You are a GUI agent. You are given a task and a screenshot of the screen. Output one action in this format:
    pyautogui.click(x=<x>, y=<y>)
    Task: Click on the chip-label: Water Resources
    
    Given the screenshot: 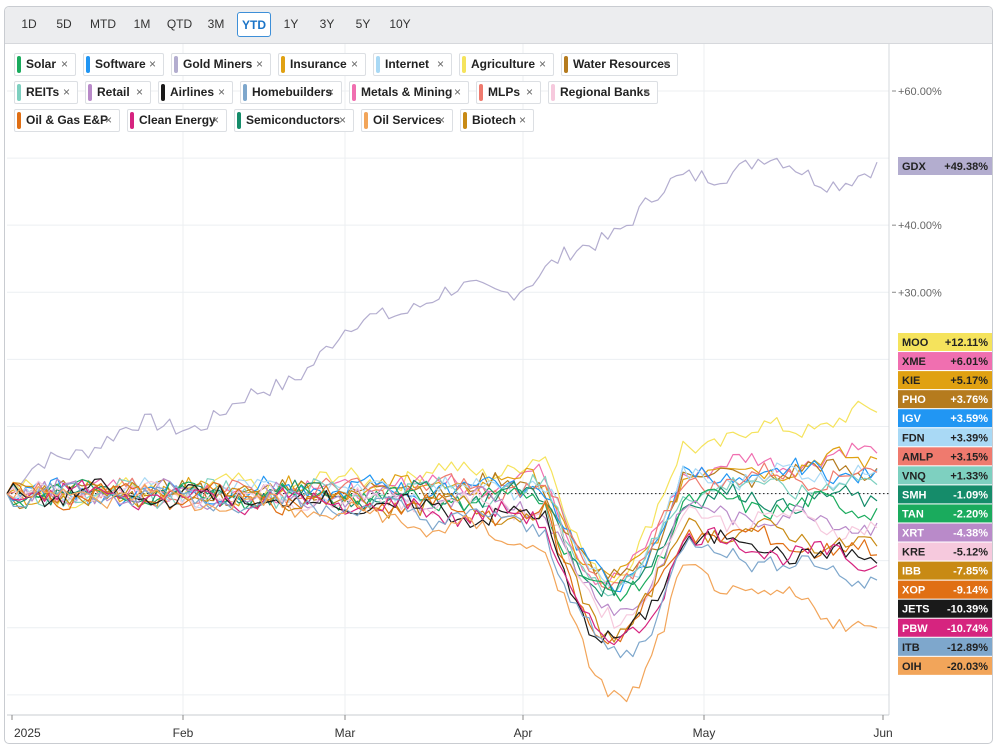 What is the action you would take?
    pyautogui.click(x=622, y=64)
    